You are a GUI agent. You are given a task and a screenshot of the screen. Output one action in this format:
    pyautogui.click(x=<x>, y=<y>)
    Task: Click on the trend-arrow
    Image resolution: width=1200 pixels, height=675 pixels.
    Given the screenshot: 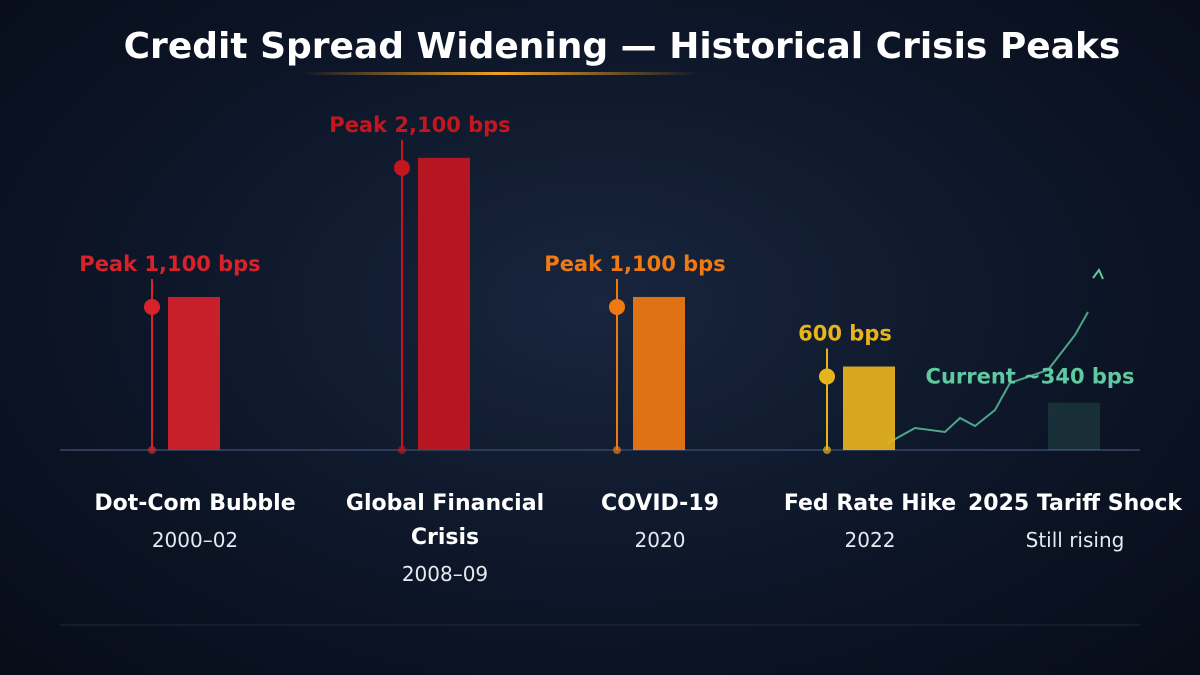 What is the action you would take?
    pyautogui.click(x=1098, y=274)
    